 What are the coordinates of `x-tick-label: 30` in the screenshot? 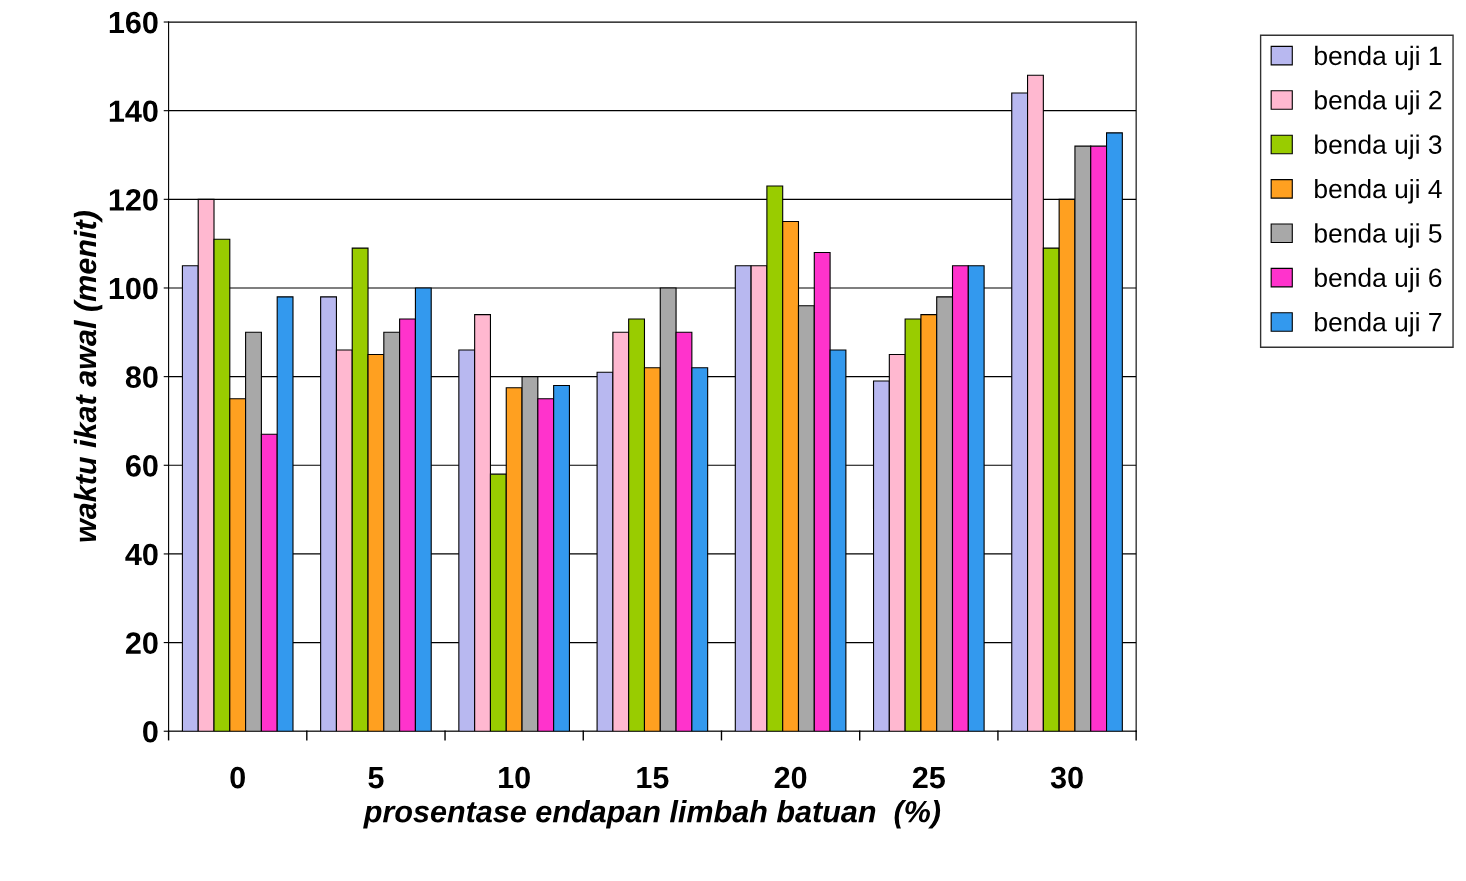 It's located at (1066, 777).